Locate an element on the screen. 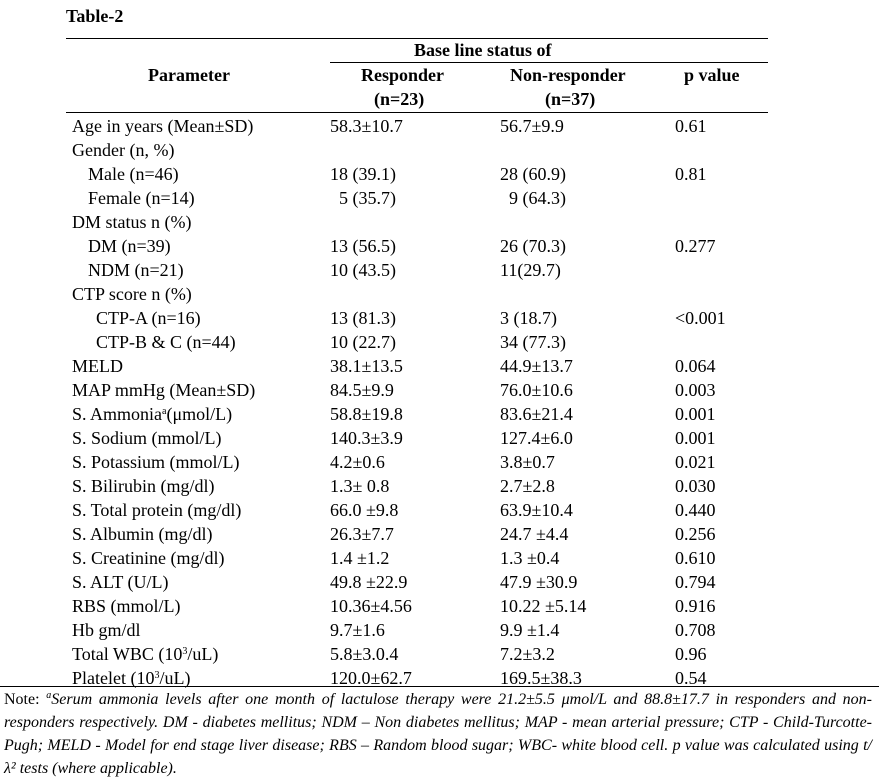 The width and height of the screenshot is (879, 784). parameter-cell: Hb gm/dl is located at coordinates (106, 630).